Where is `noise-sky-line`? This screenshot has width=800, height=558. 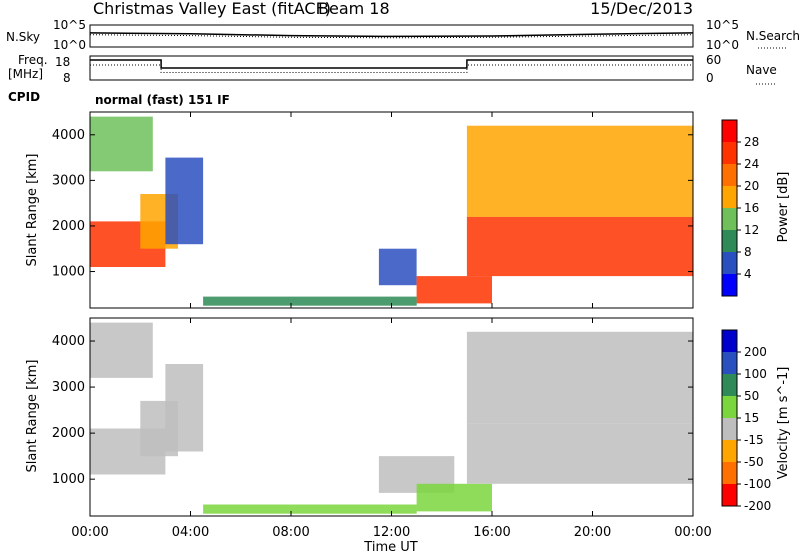
noise-sky-line is located at coordinates (391, 35).